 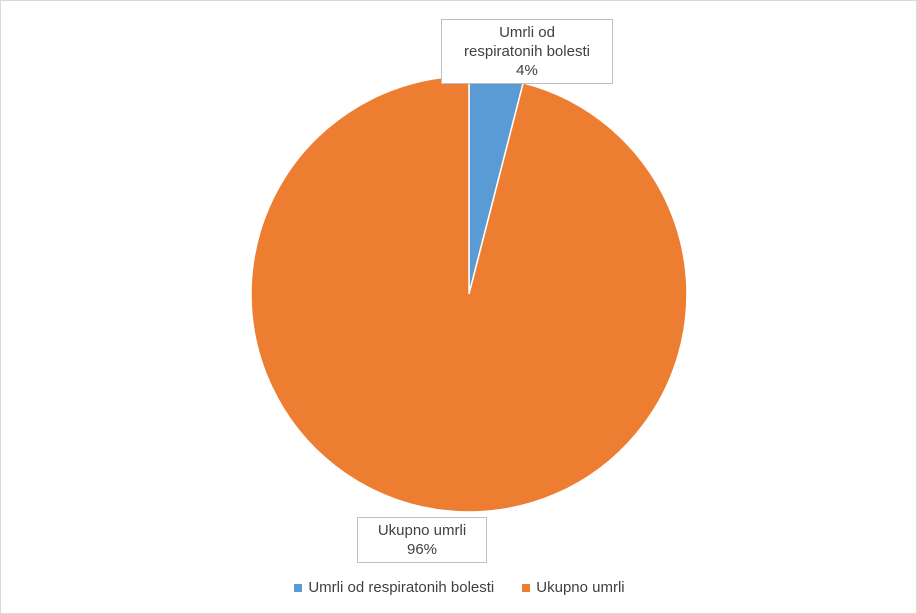 I want to click on data-label-total-percent: 96%, so click(x=422, y=549).